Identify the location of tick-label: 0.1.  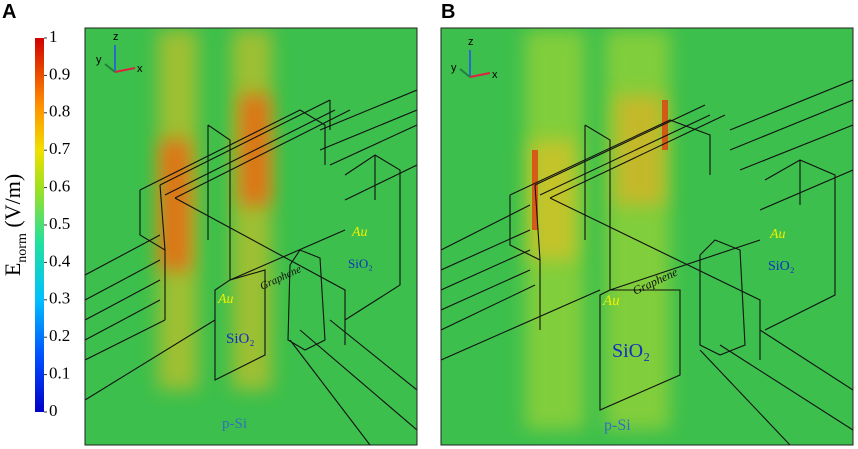
(59, 373).